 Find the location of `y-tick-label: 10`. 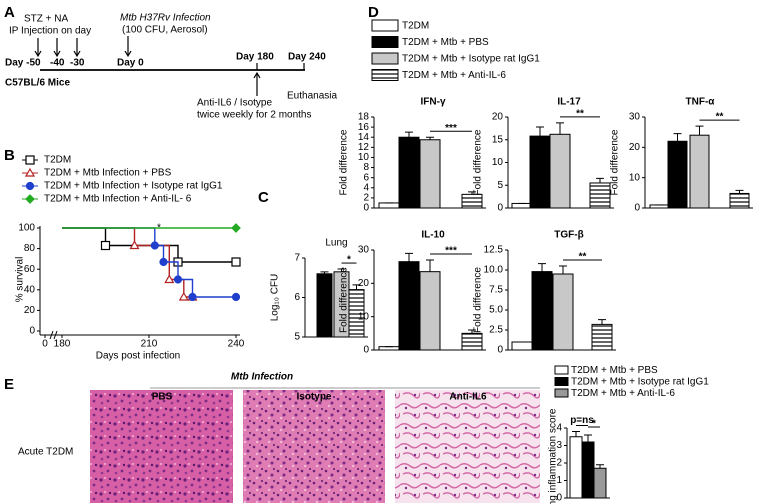

y-tick-label: 10 is located at coordinates (635, 177).